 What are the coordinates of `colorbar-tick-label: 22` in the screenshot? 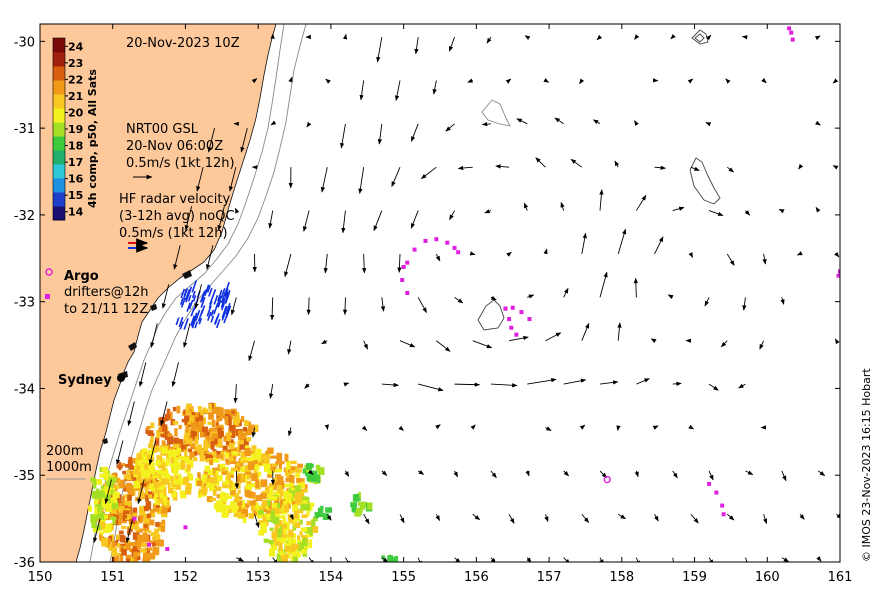 It's located at (75, 79).